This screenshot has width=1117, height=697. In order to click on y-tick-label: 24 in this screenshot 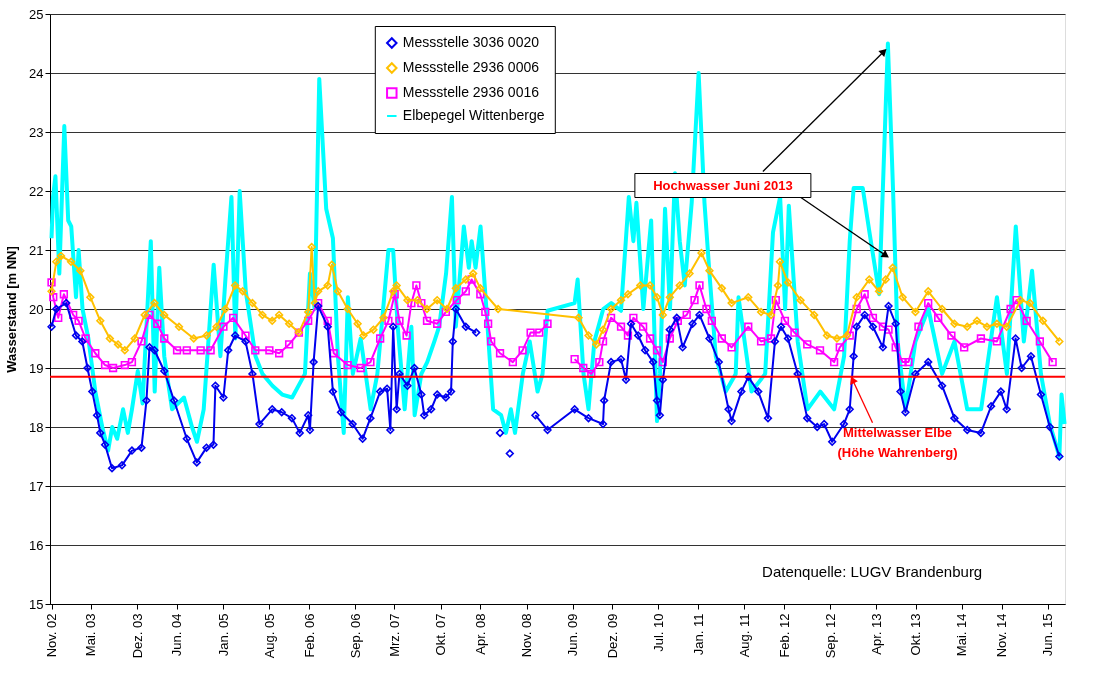, I will do `click(36, 73)`.